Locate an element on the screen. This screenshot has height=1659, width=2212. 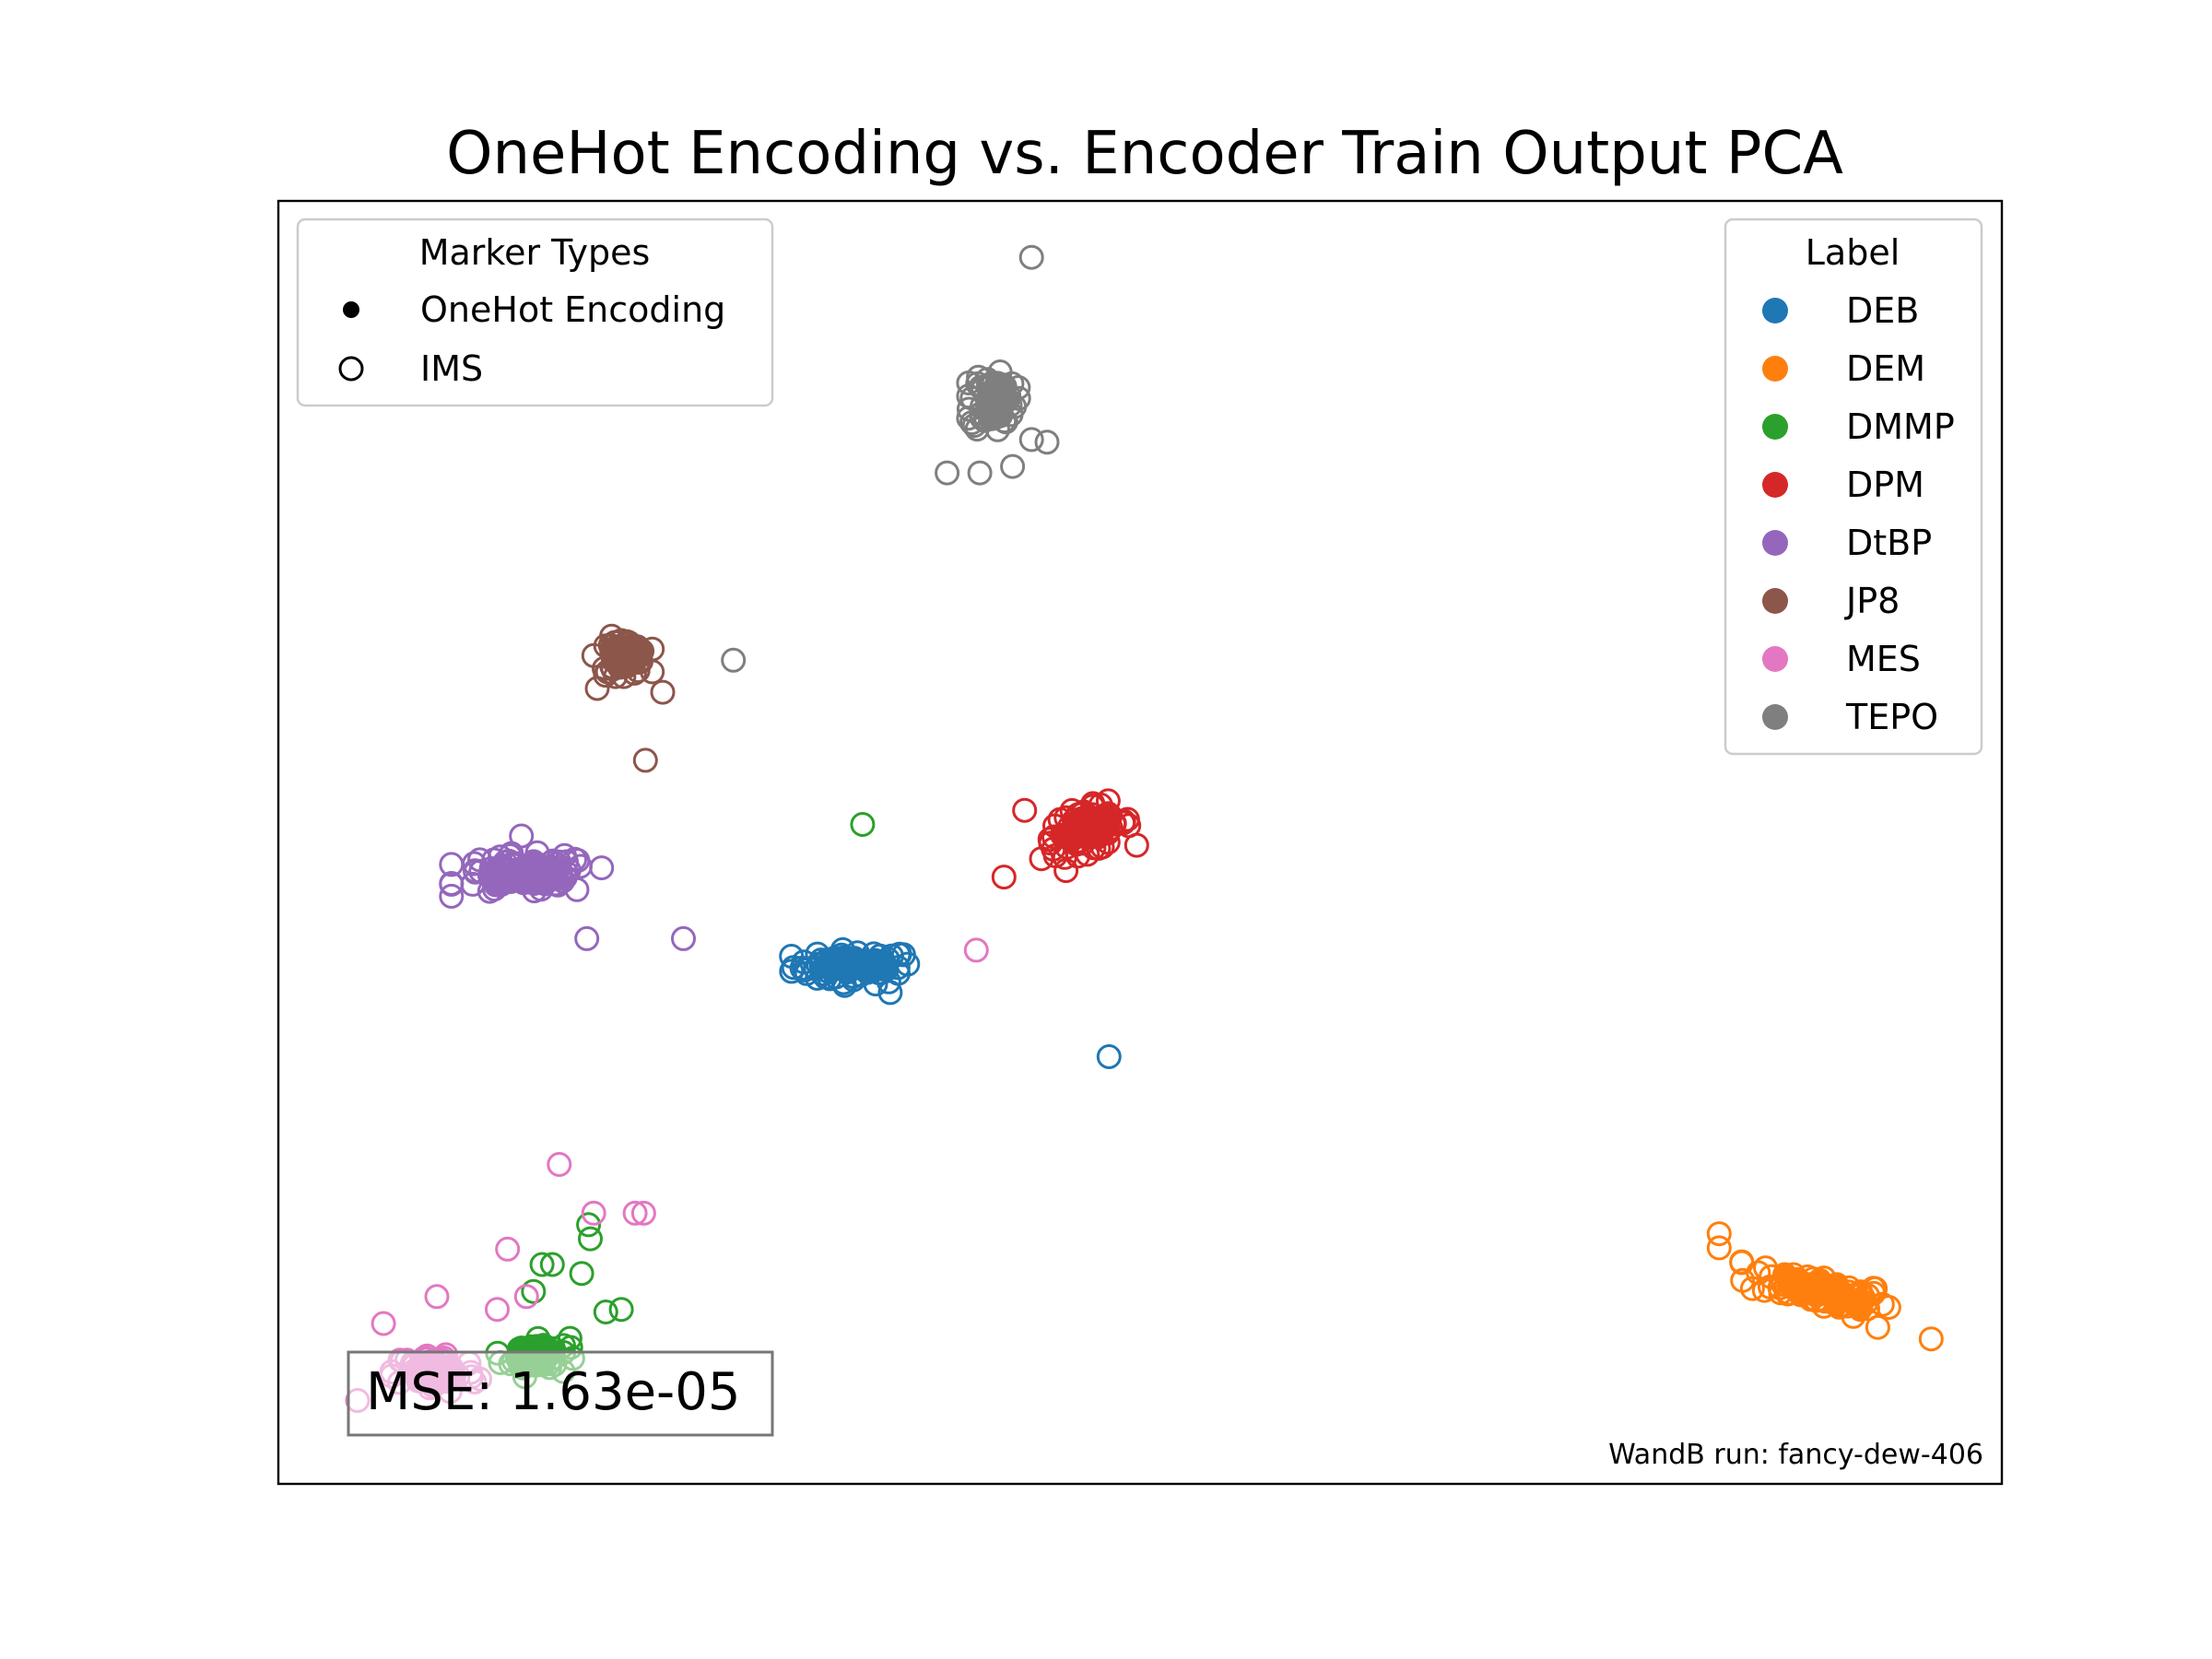
legend-swatch-tepo is located at coordinates (1775, 717).